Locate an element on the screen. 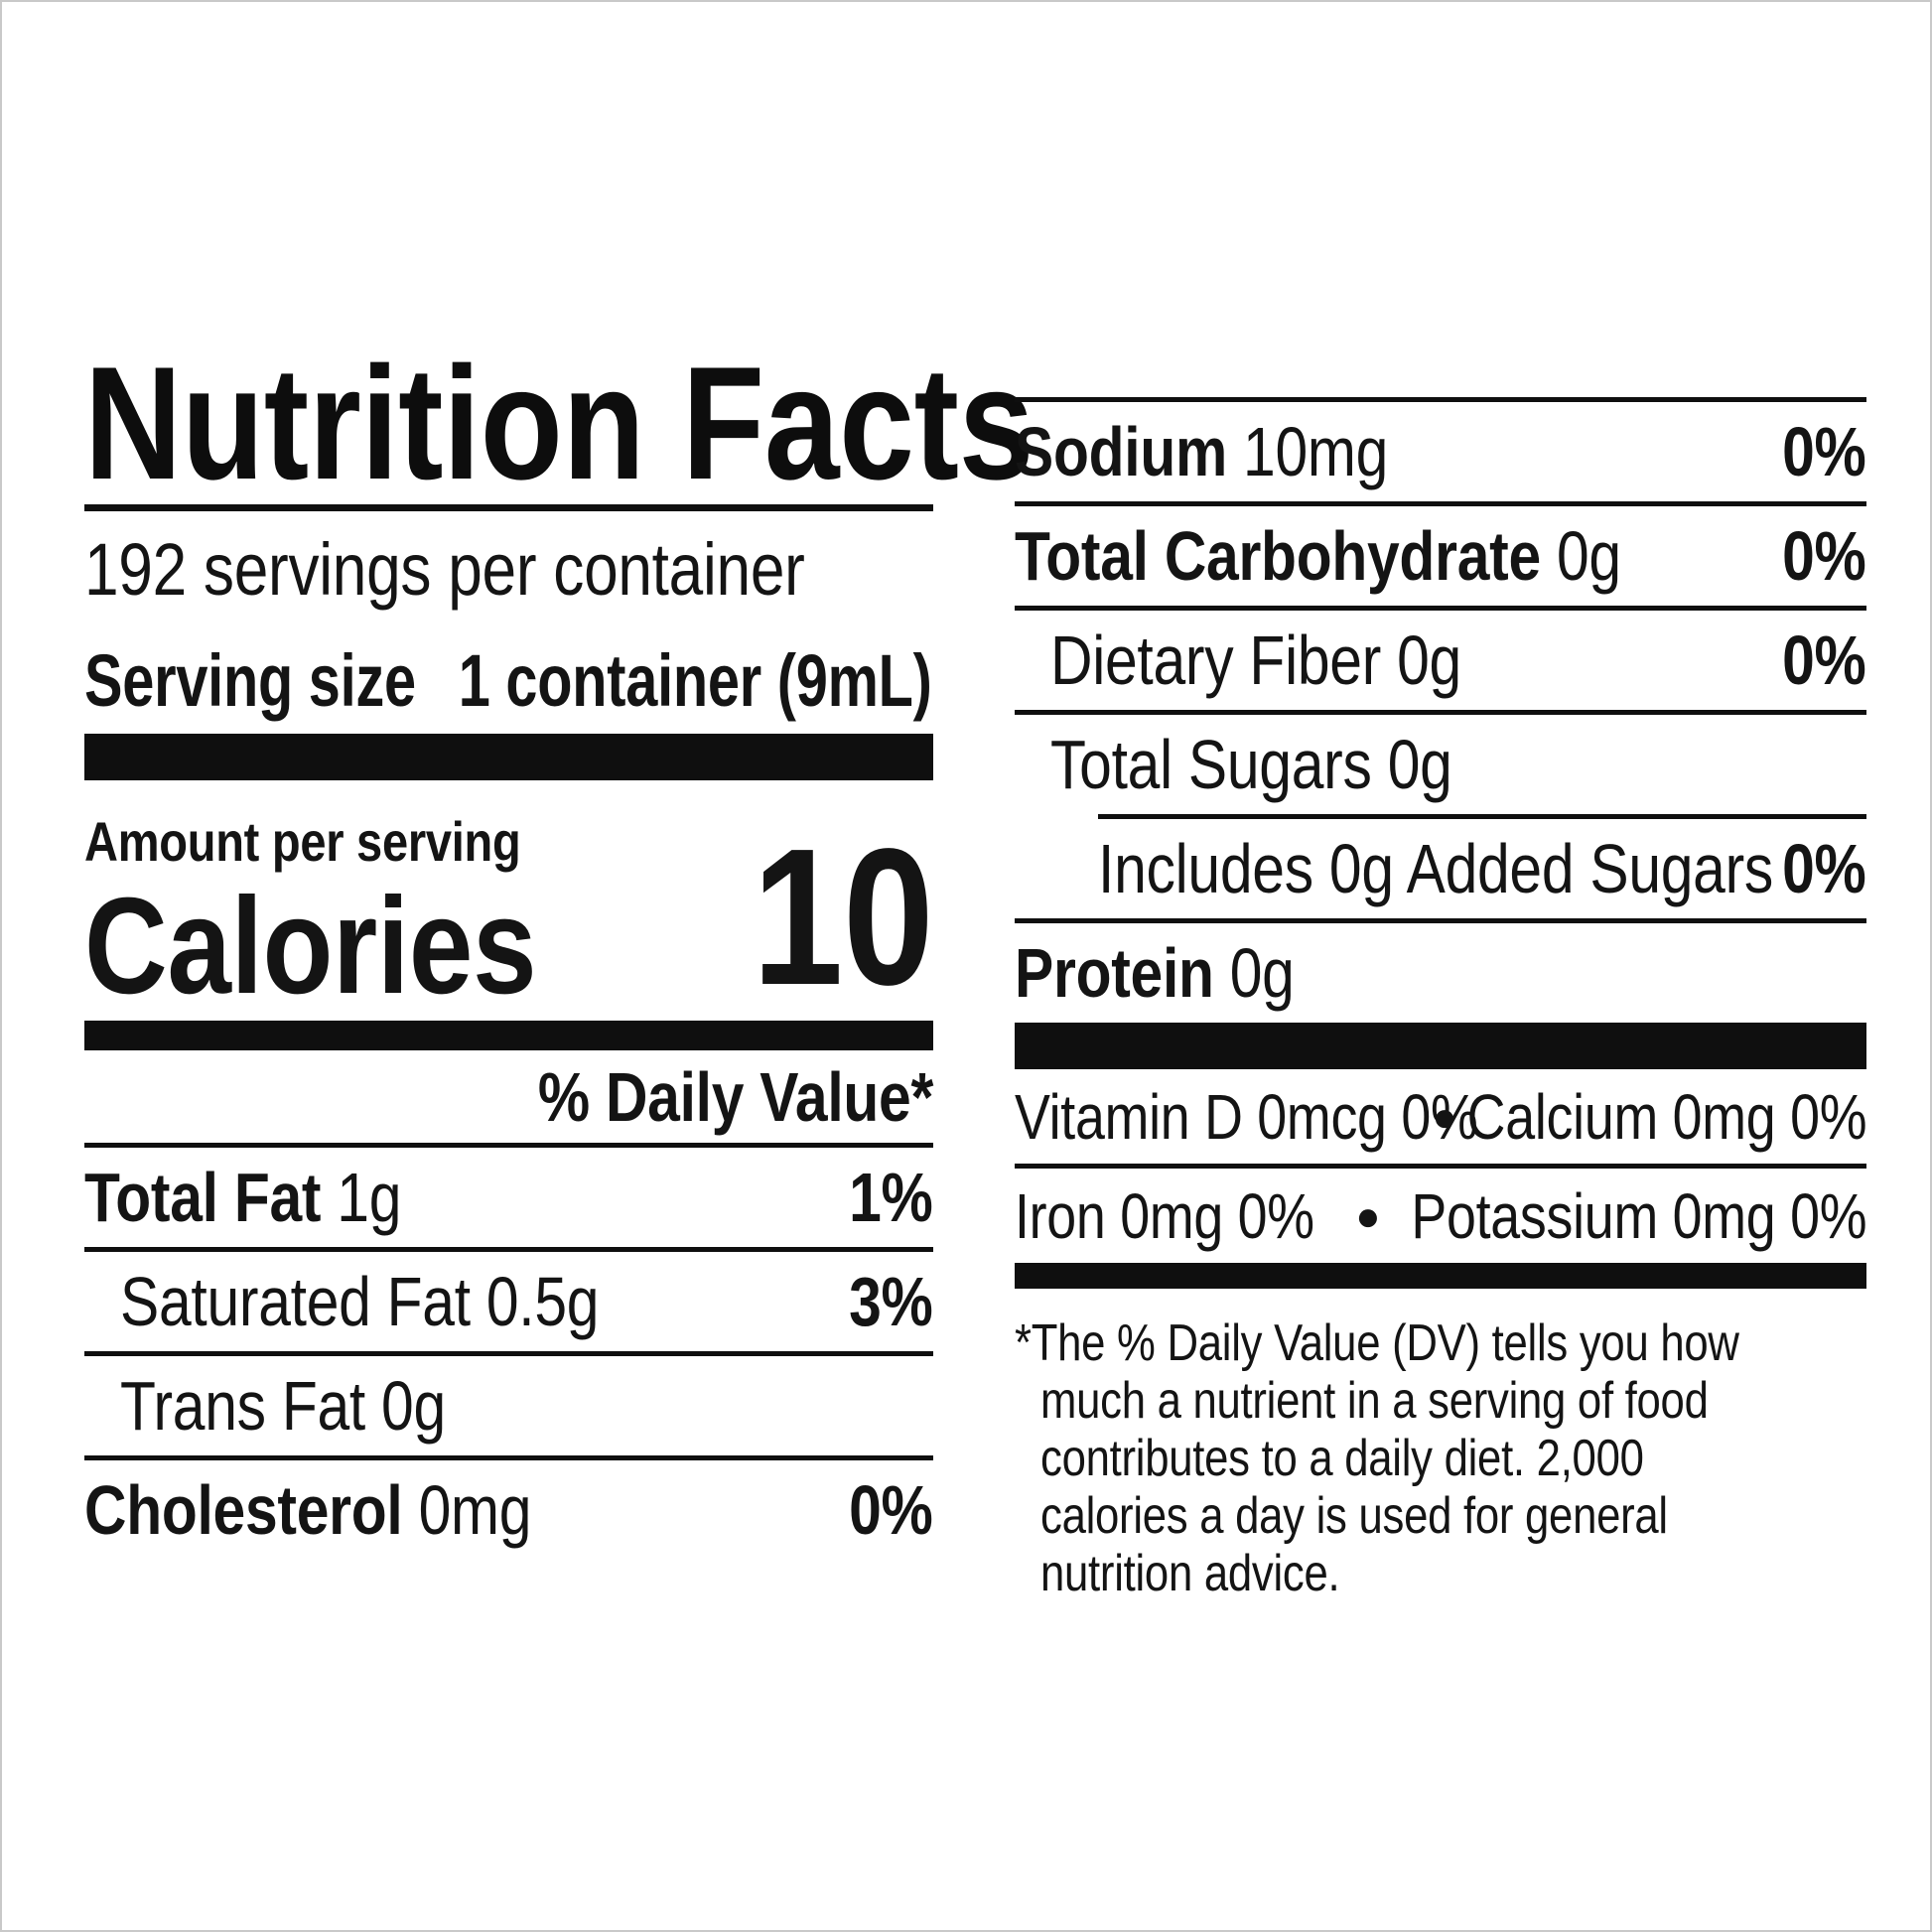 The width and height of the screenshot is (1932, 1932). micronutrient-left: Iron 0mg 0% is located at coordinates (1164, 1215).